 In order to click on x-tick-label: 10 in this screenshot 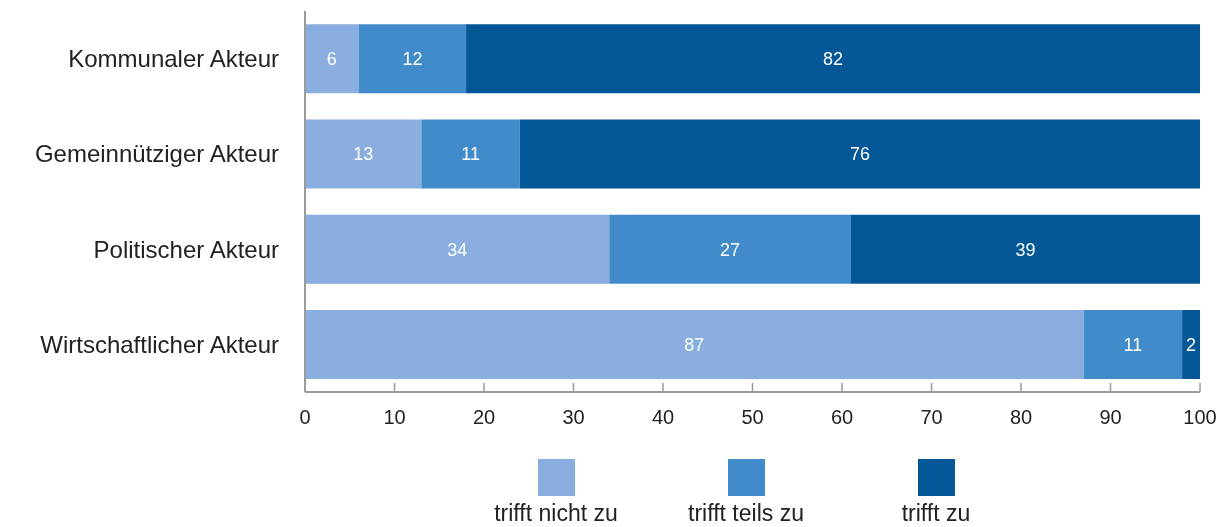, I will do `click(394, 417)`.